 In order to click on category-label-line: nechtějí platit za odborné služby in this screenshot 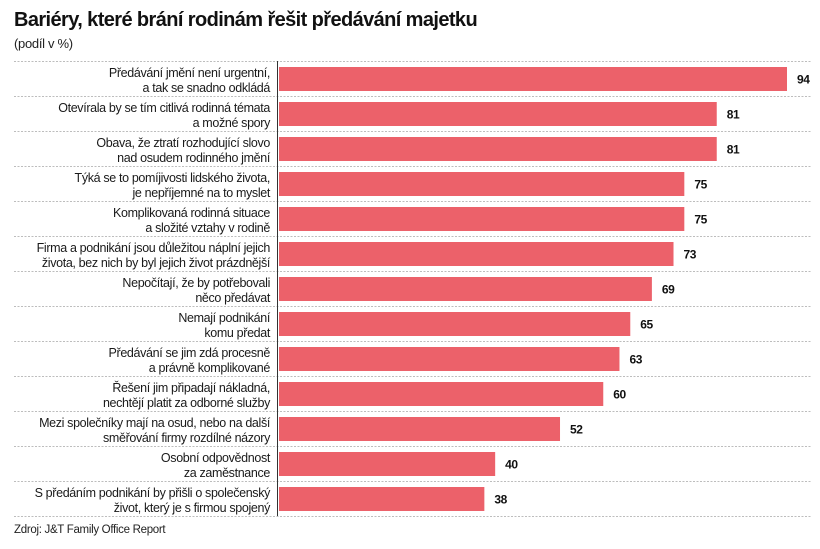, I will do `click(187, 403)`.